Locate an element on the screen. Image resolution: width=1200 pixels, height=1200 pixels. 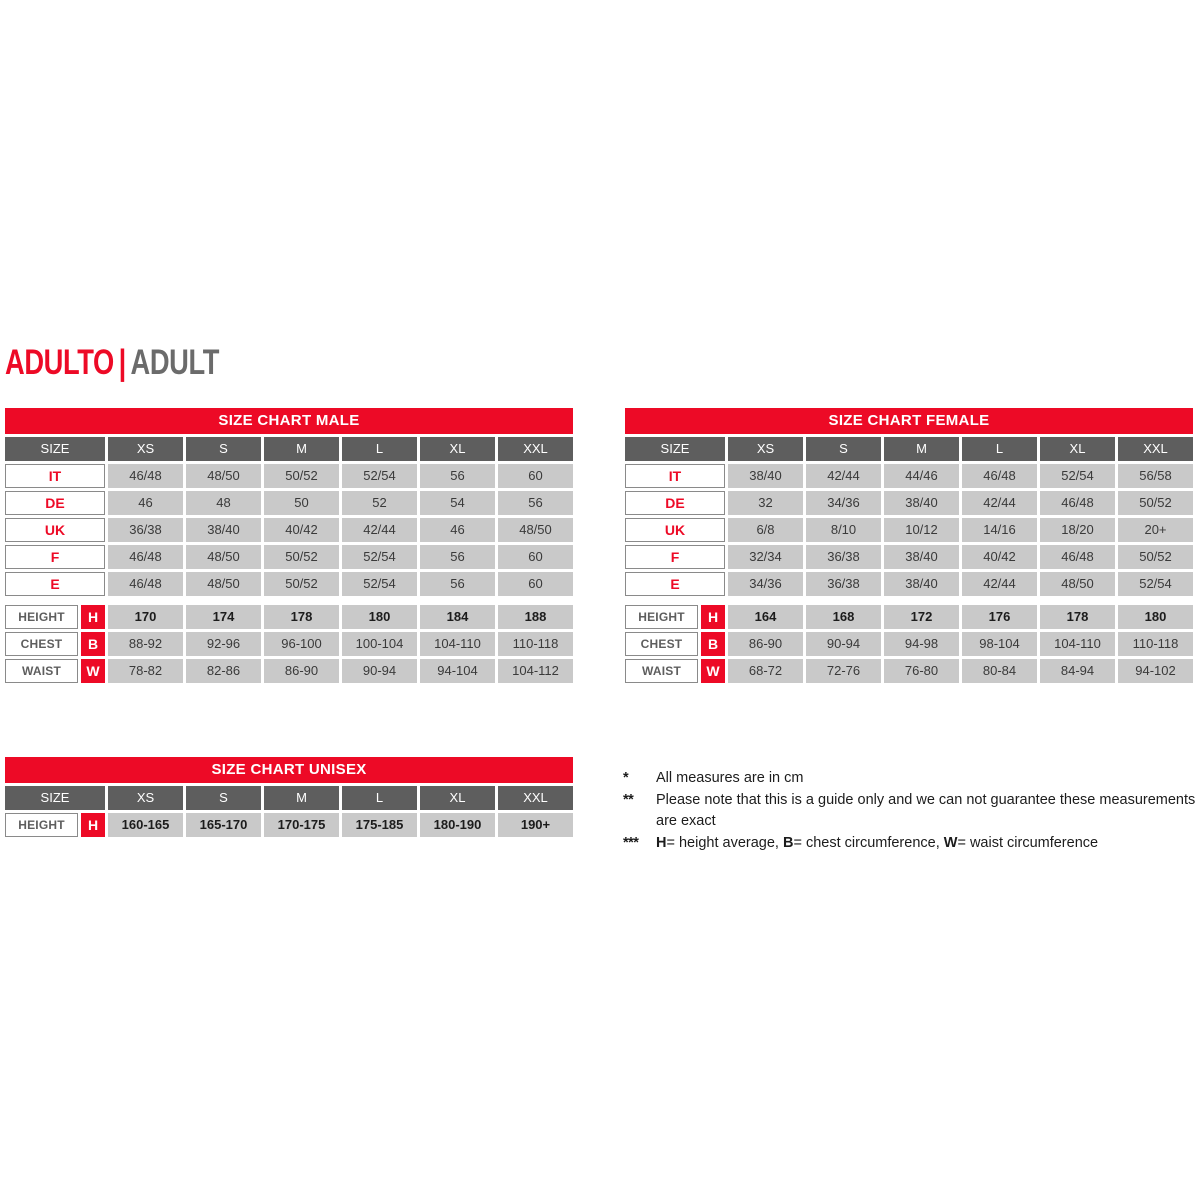
data-cell: 174 is located at coordinates (223, 617).